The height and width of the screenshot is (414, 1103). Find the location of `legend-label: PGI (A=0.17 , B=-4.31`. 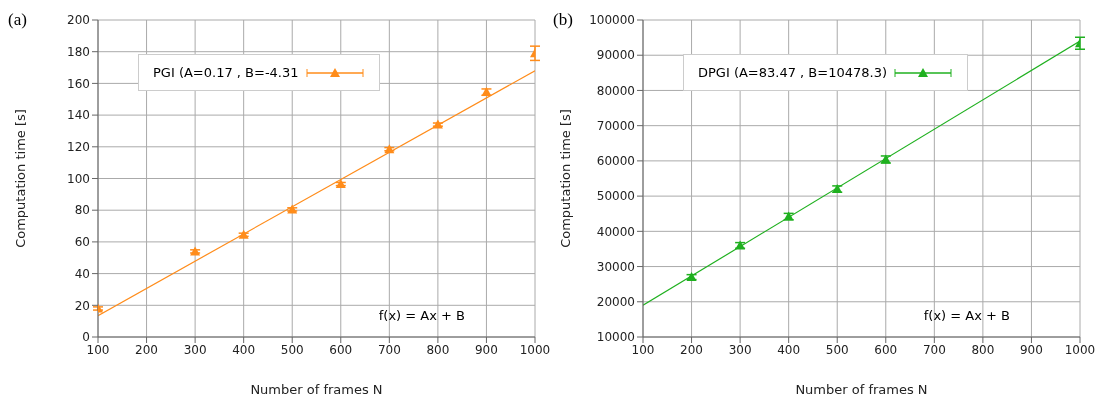

legend-label: PGI (A=0.17 , B=-4.31 is located at coordinates (226, 72).